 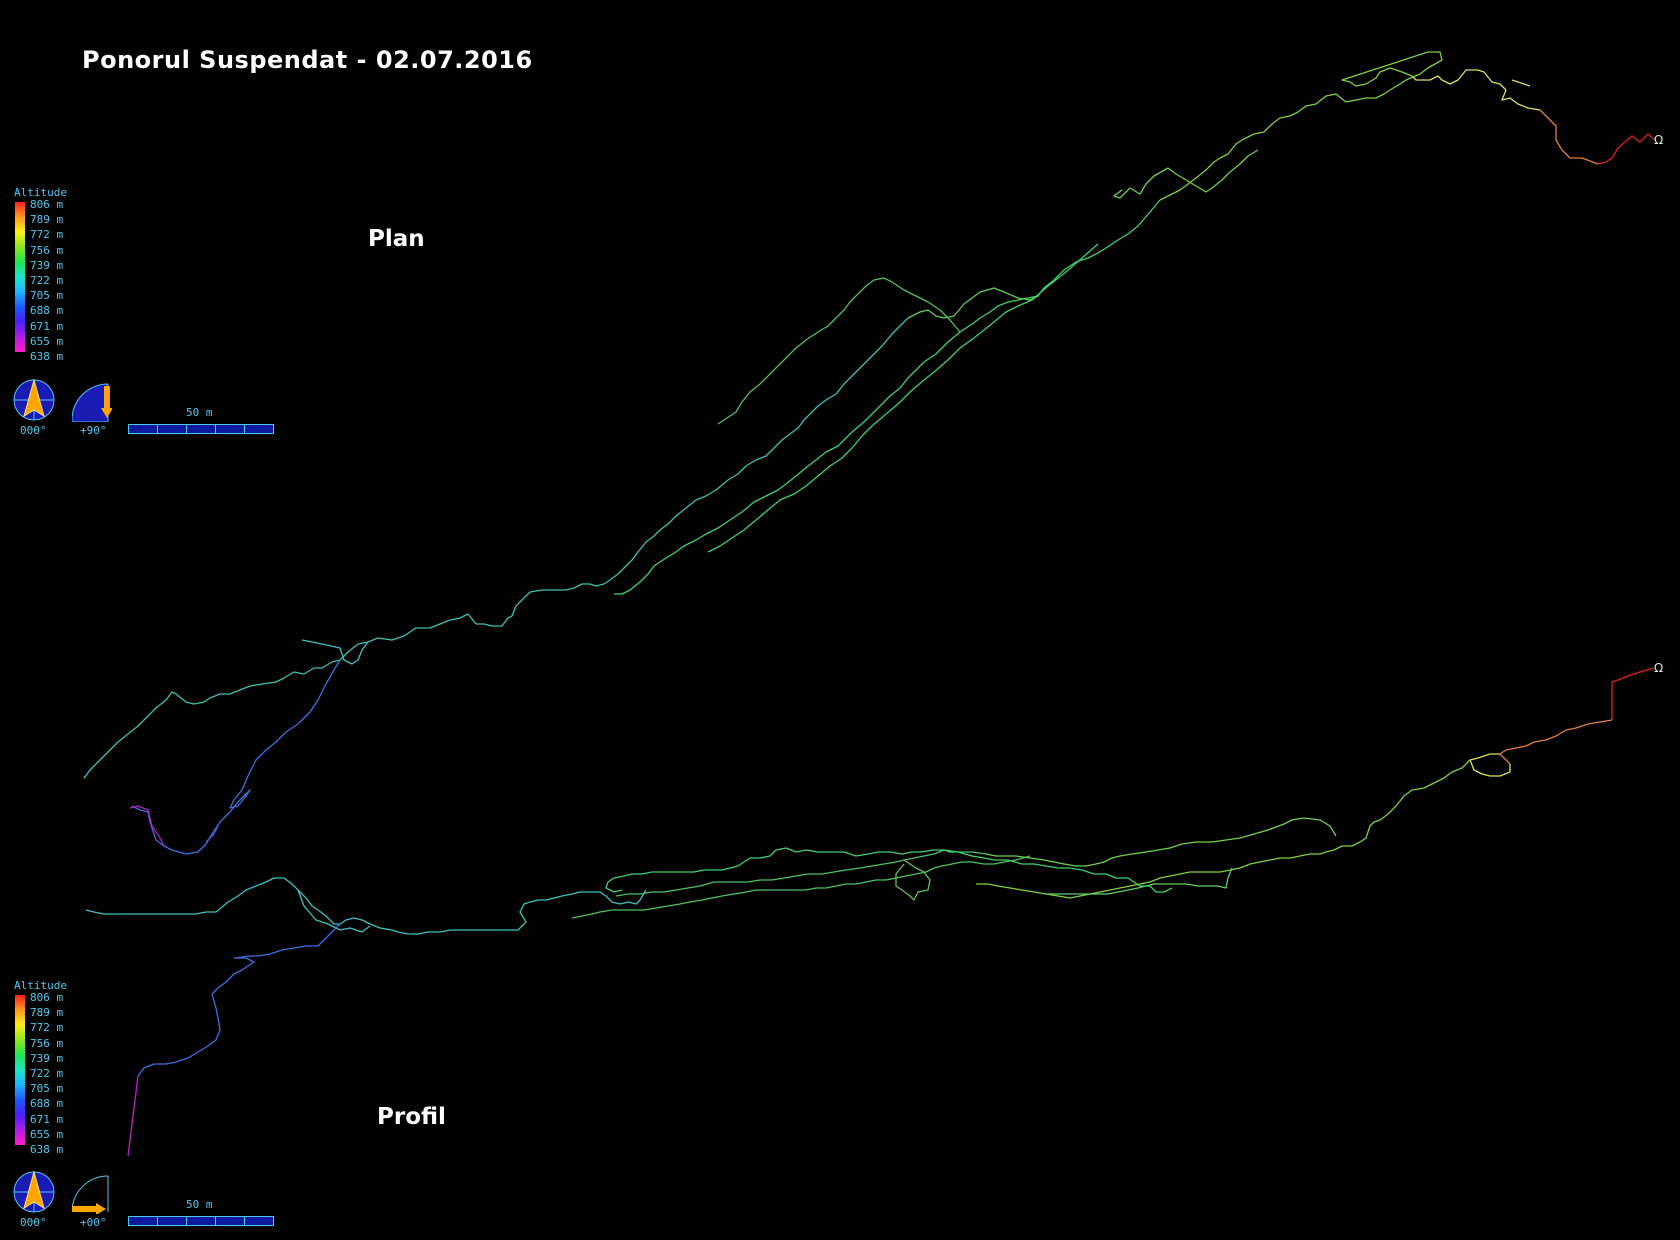 I want to click on profile-view-label: Profil, so click(x=411, y=1117).